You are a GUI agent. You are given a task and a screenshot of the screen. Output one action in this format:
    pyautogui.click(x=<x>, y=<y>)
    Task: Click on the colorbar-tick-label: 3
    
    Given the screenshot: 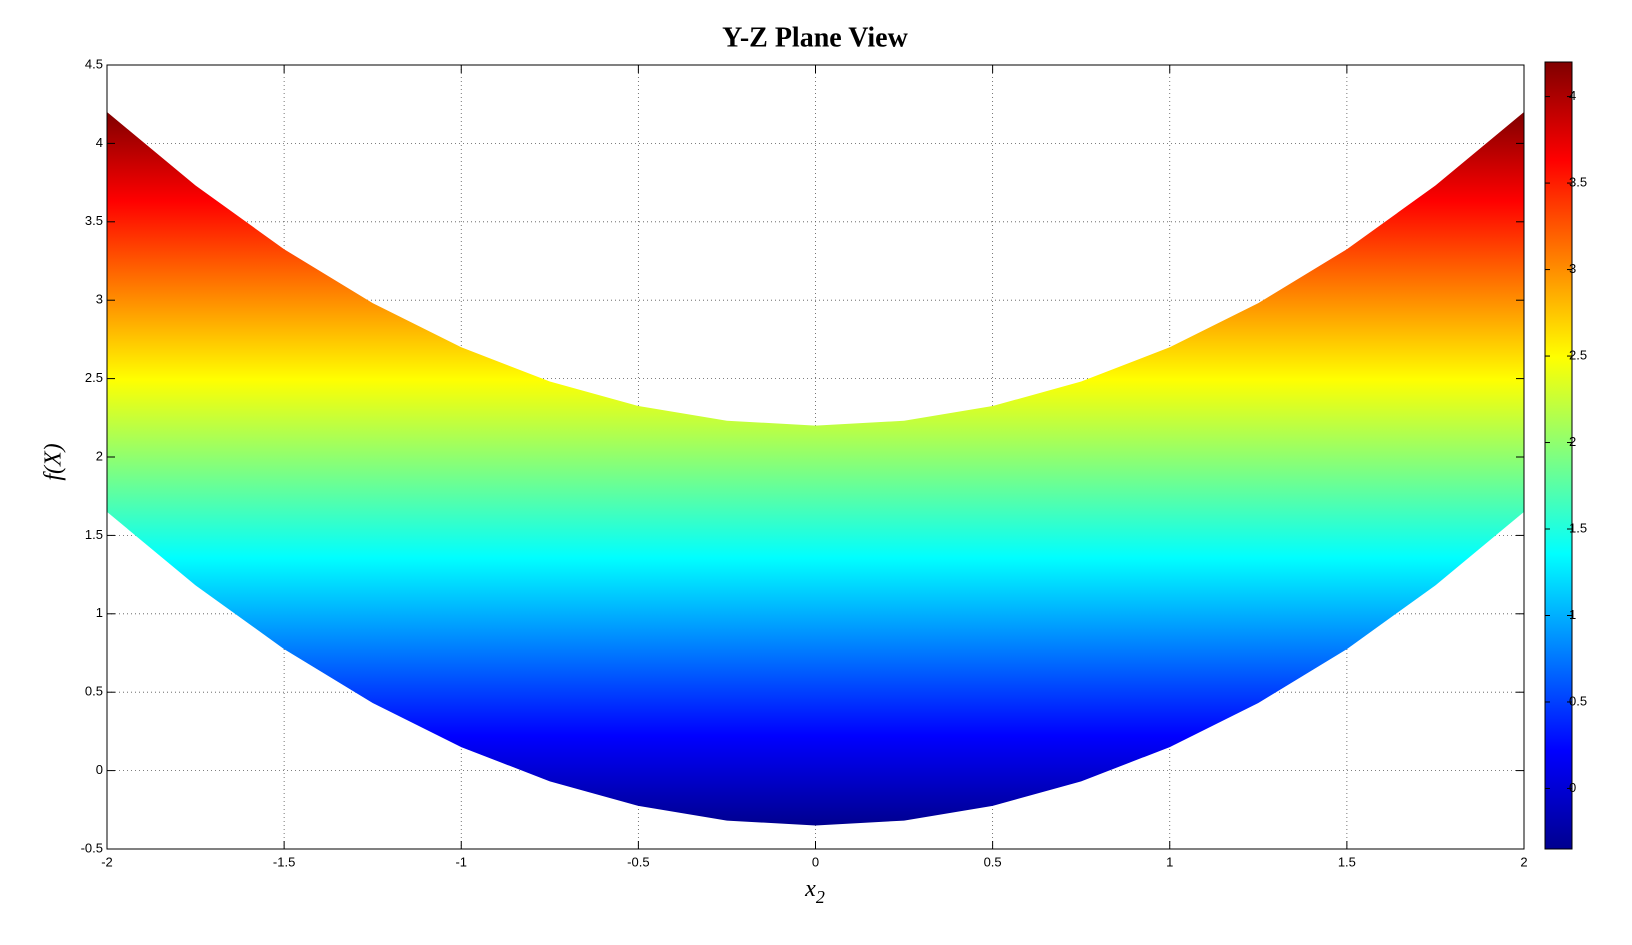 What is the action you would take?
    pyautogui.click(x=1572, y=268)
    